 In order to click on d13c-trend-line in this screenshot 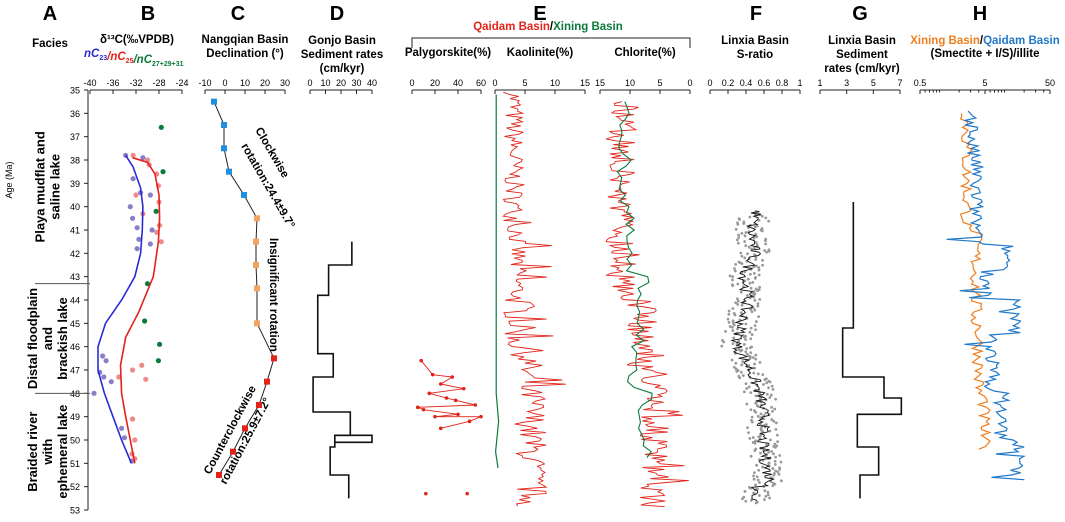, I will do `click(140, 310)`.